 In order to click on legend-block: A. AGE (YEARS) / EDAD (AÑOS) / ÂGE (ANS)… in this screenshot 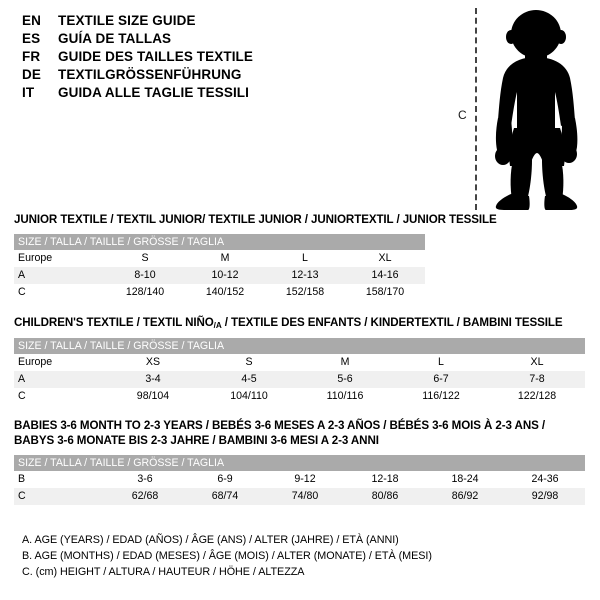, I will do `click(302, 556)`.